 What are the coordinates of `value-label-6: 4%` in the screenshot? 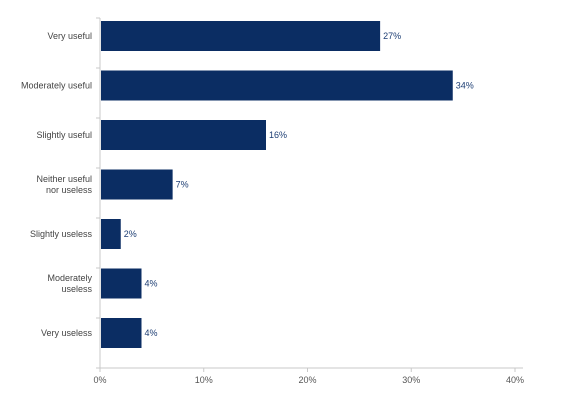 It's located at (151, 333).